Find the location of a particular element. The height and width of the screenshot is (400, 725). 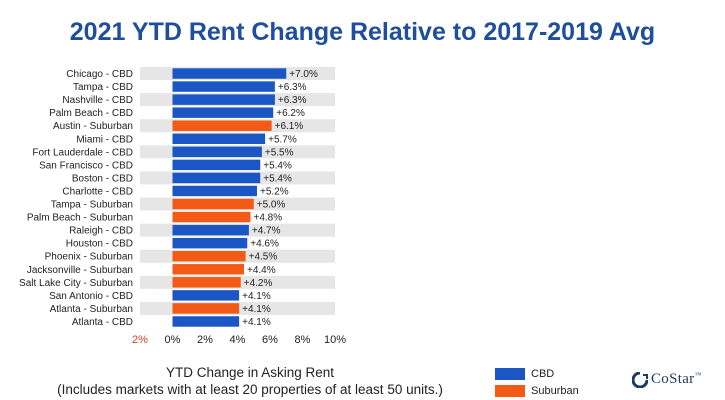

category-label: Nashville - CBD is located at coordinates (97, 100).